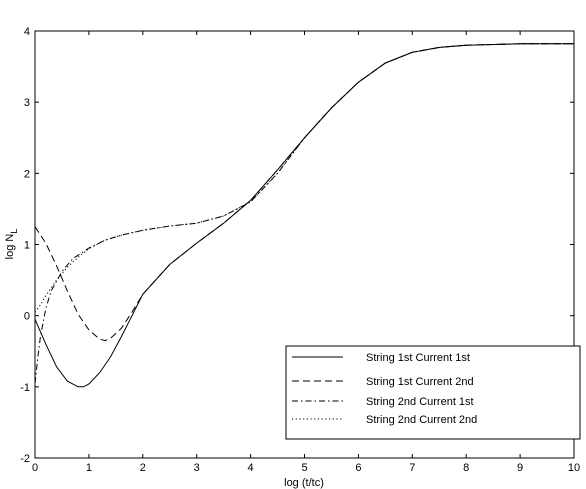 Image resolution: width=586 pixels, height=489 pixels. I want to click on y-axis-label: log NL, so click(11, 244).